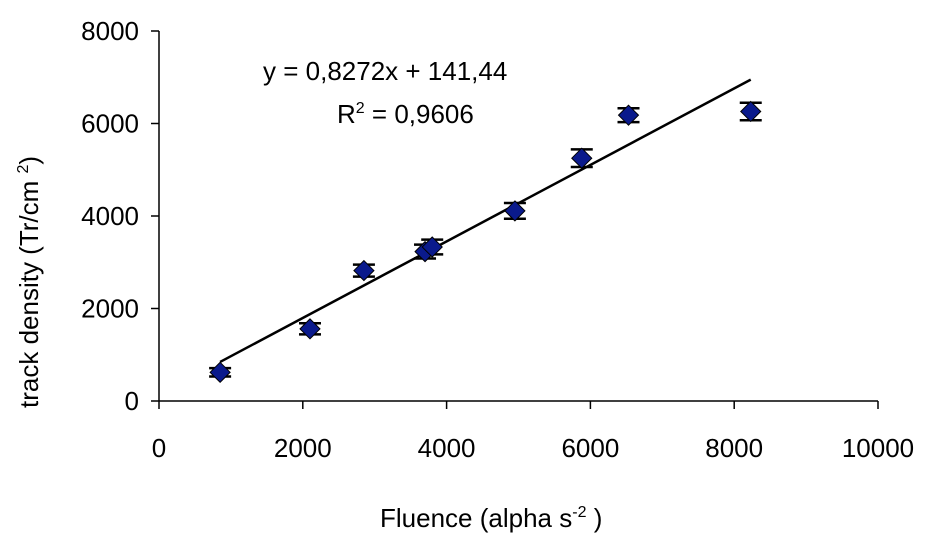  Describe the element at coordinates (590, 448) in the screenshot. I see `x-tick-label: 6000` at that location.